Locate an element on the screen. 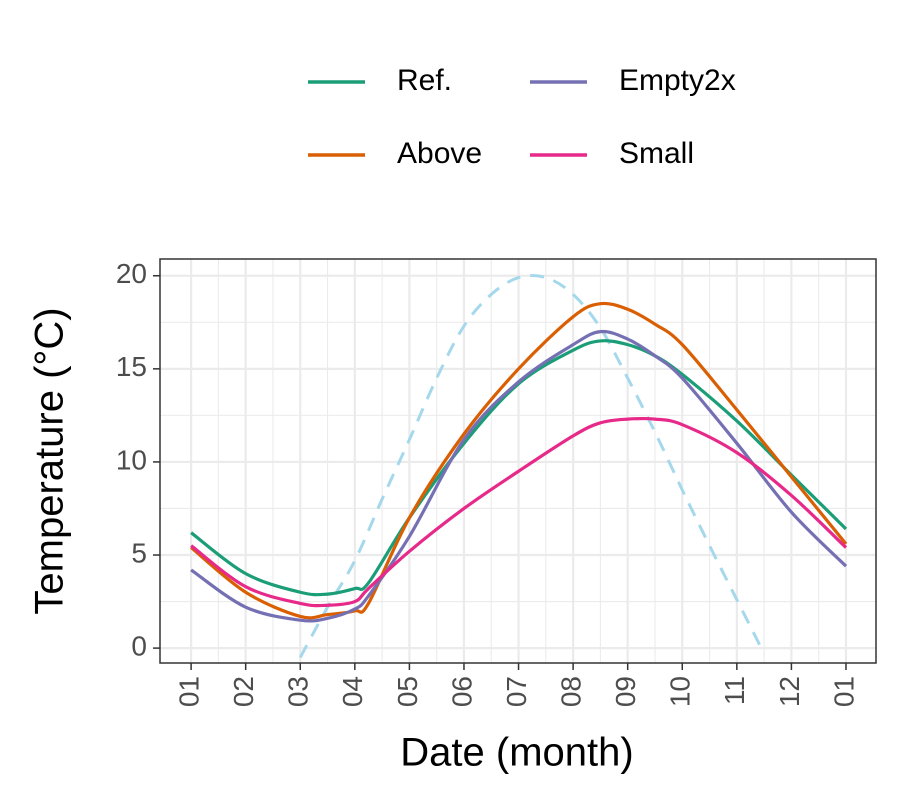  y-tick-label: 10 is located at coordinates (131, 459).